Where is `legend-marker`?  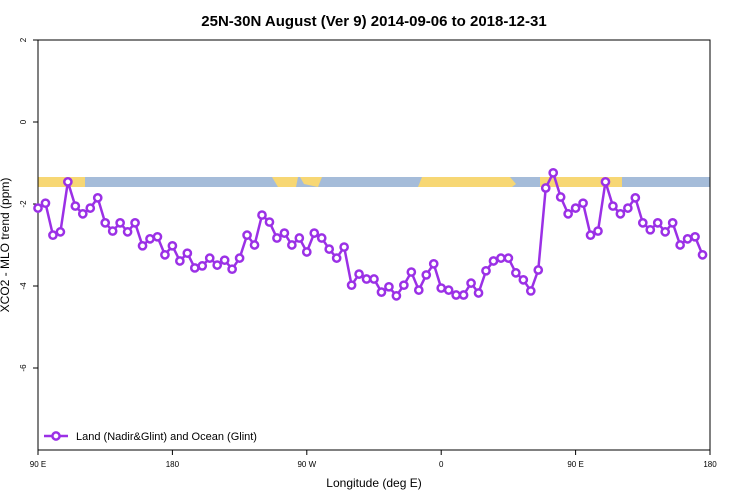 legend-marker is located at coordinates (56, 436).